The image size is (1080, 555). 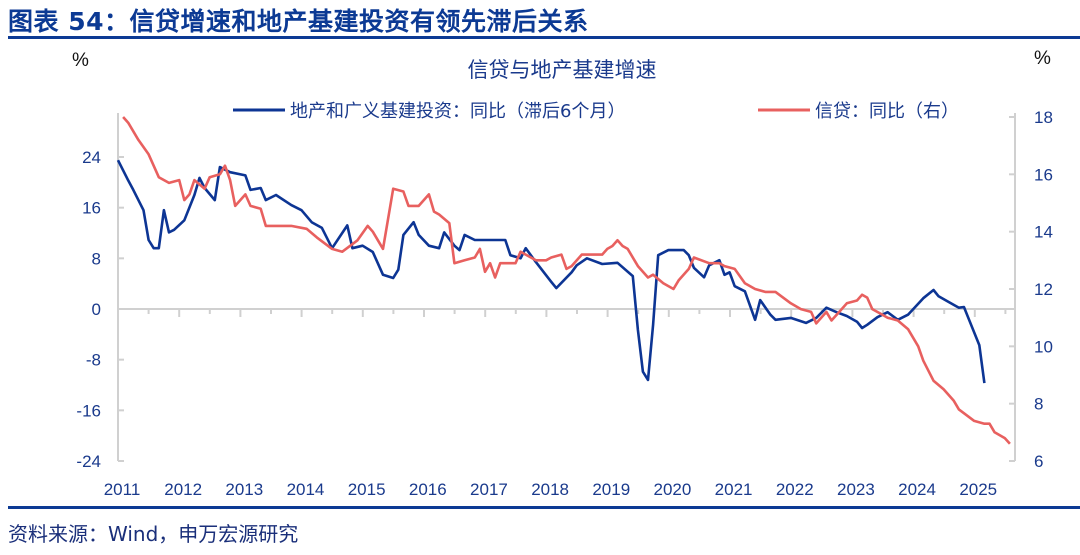 I want to click on x-tick-label: 2023, so click(x=856, y=489).